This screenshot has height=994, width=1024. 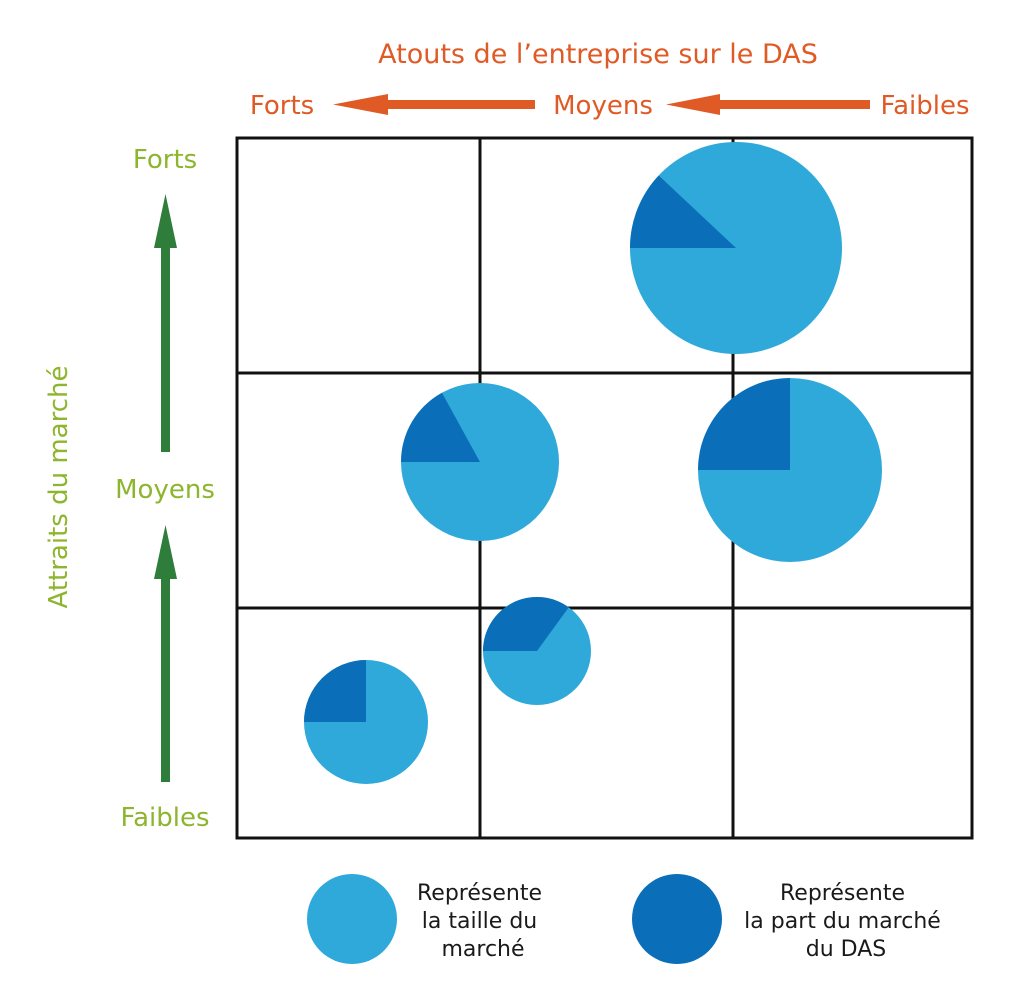 I want to click on x-label-weak: Faibles, so click(x=925, y=106).